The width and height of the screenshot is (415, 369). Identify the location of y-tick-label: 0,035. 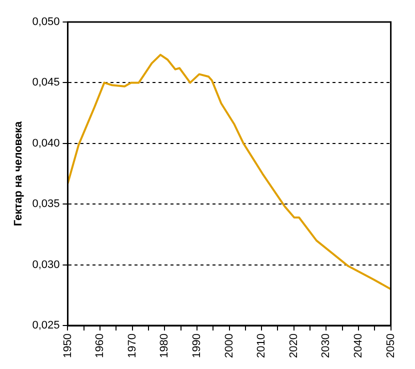
(46, 204).